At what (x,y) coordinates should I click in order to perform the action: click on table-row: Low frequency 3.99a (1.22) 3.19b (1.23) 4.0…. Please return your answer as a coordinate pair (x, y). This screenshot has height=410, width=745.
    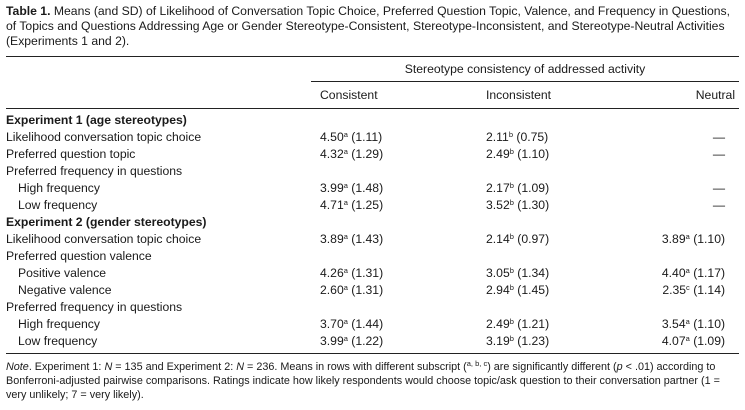
    Looking at the image, I should click on (372, 341).